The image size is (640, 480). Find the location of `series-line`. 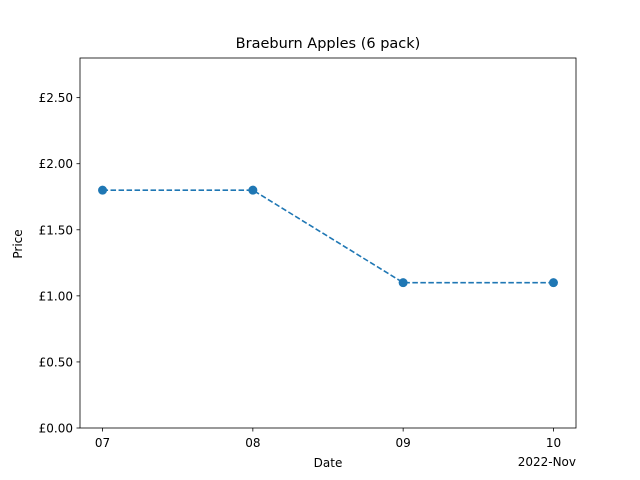

series-line is located at coordinates (328, 236).